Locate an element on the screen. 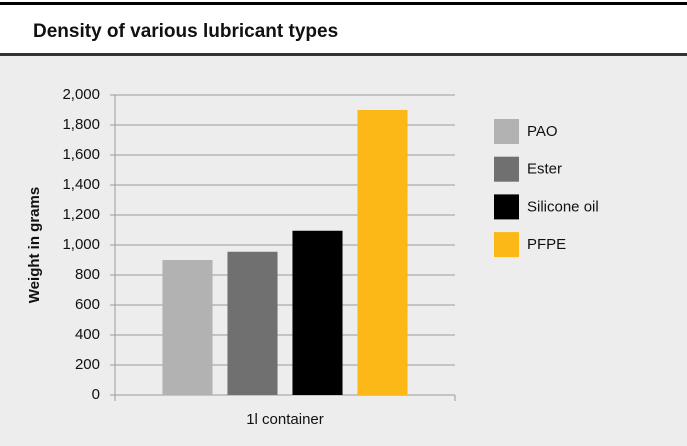 The width and height of the screenshot is (687, 446). legend-label: PFPE is located at coordinates (546, 244).